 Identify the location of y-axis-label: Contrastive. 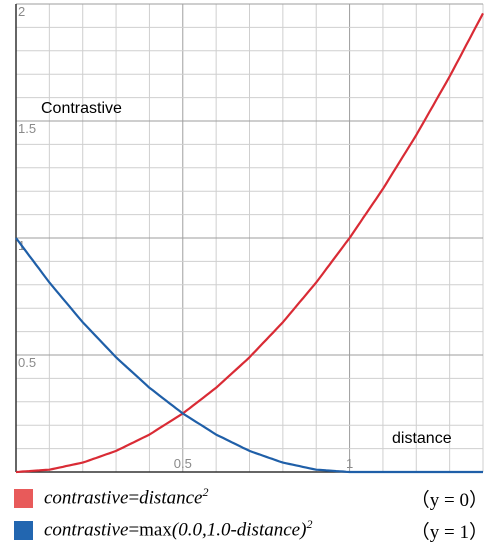
(81, 108).